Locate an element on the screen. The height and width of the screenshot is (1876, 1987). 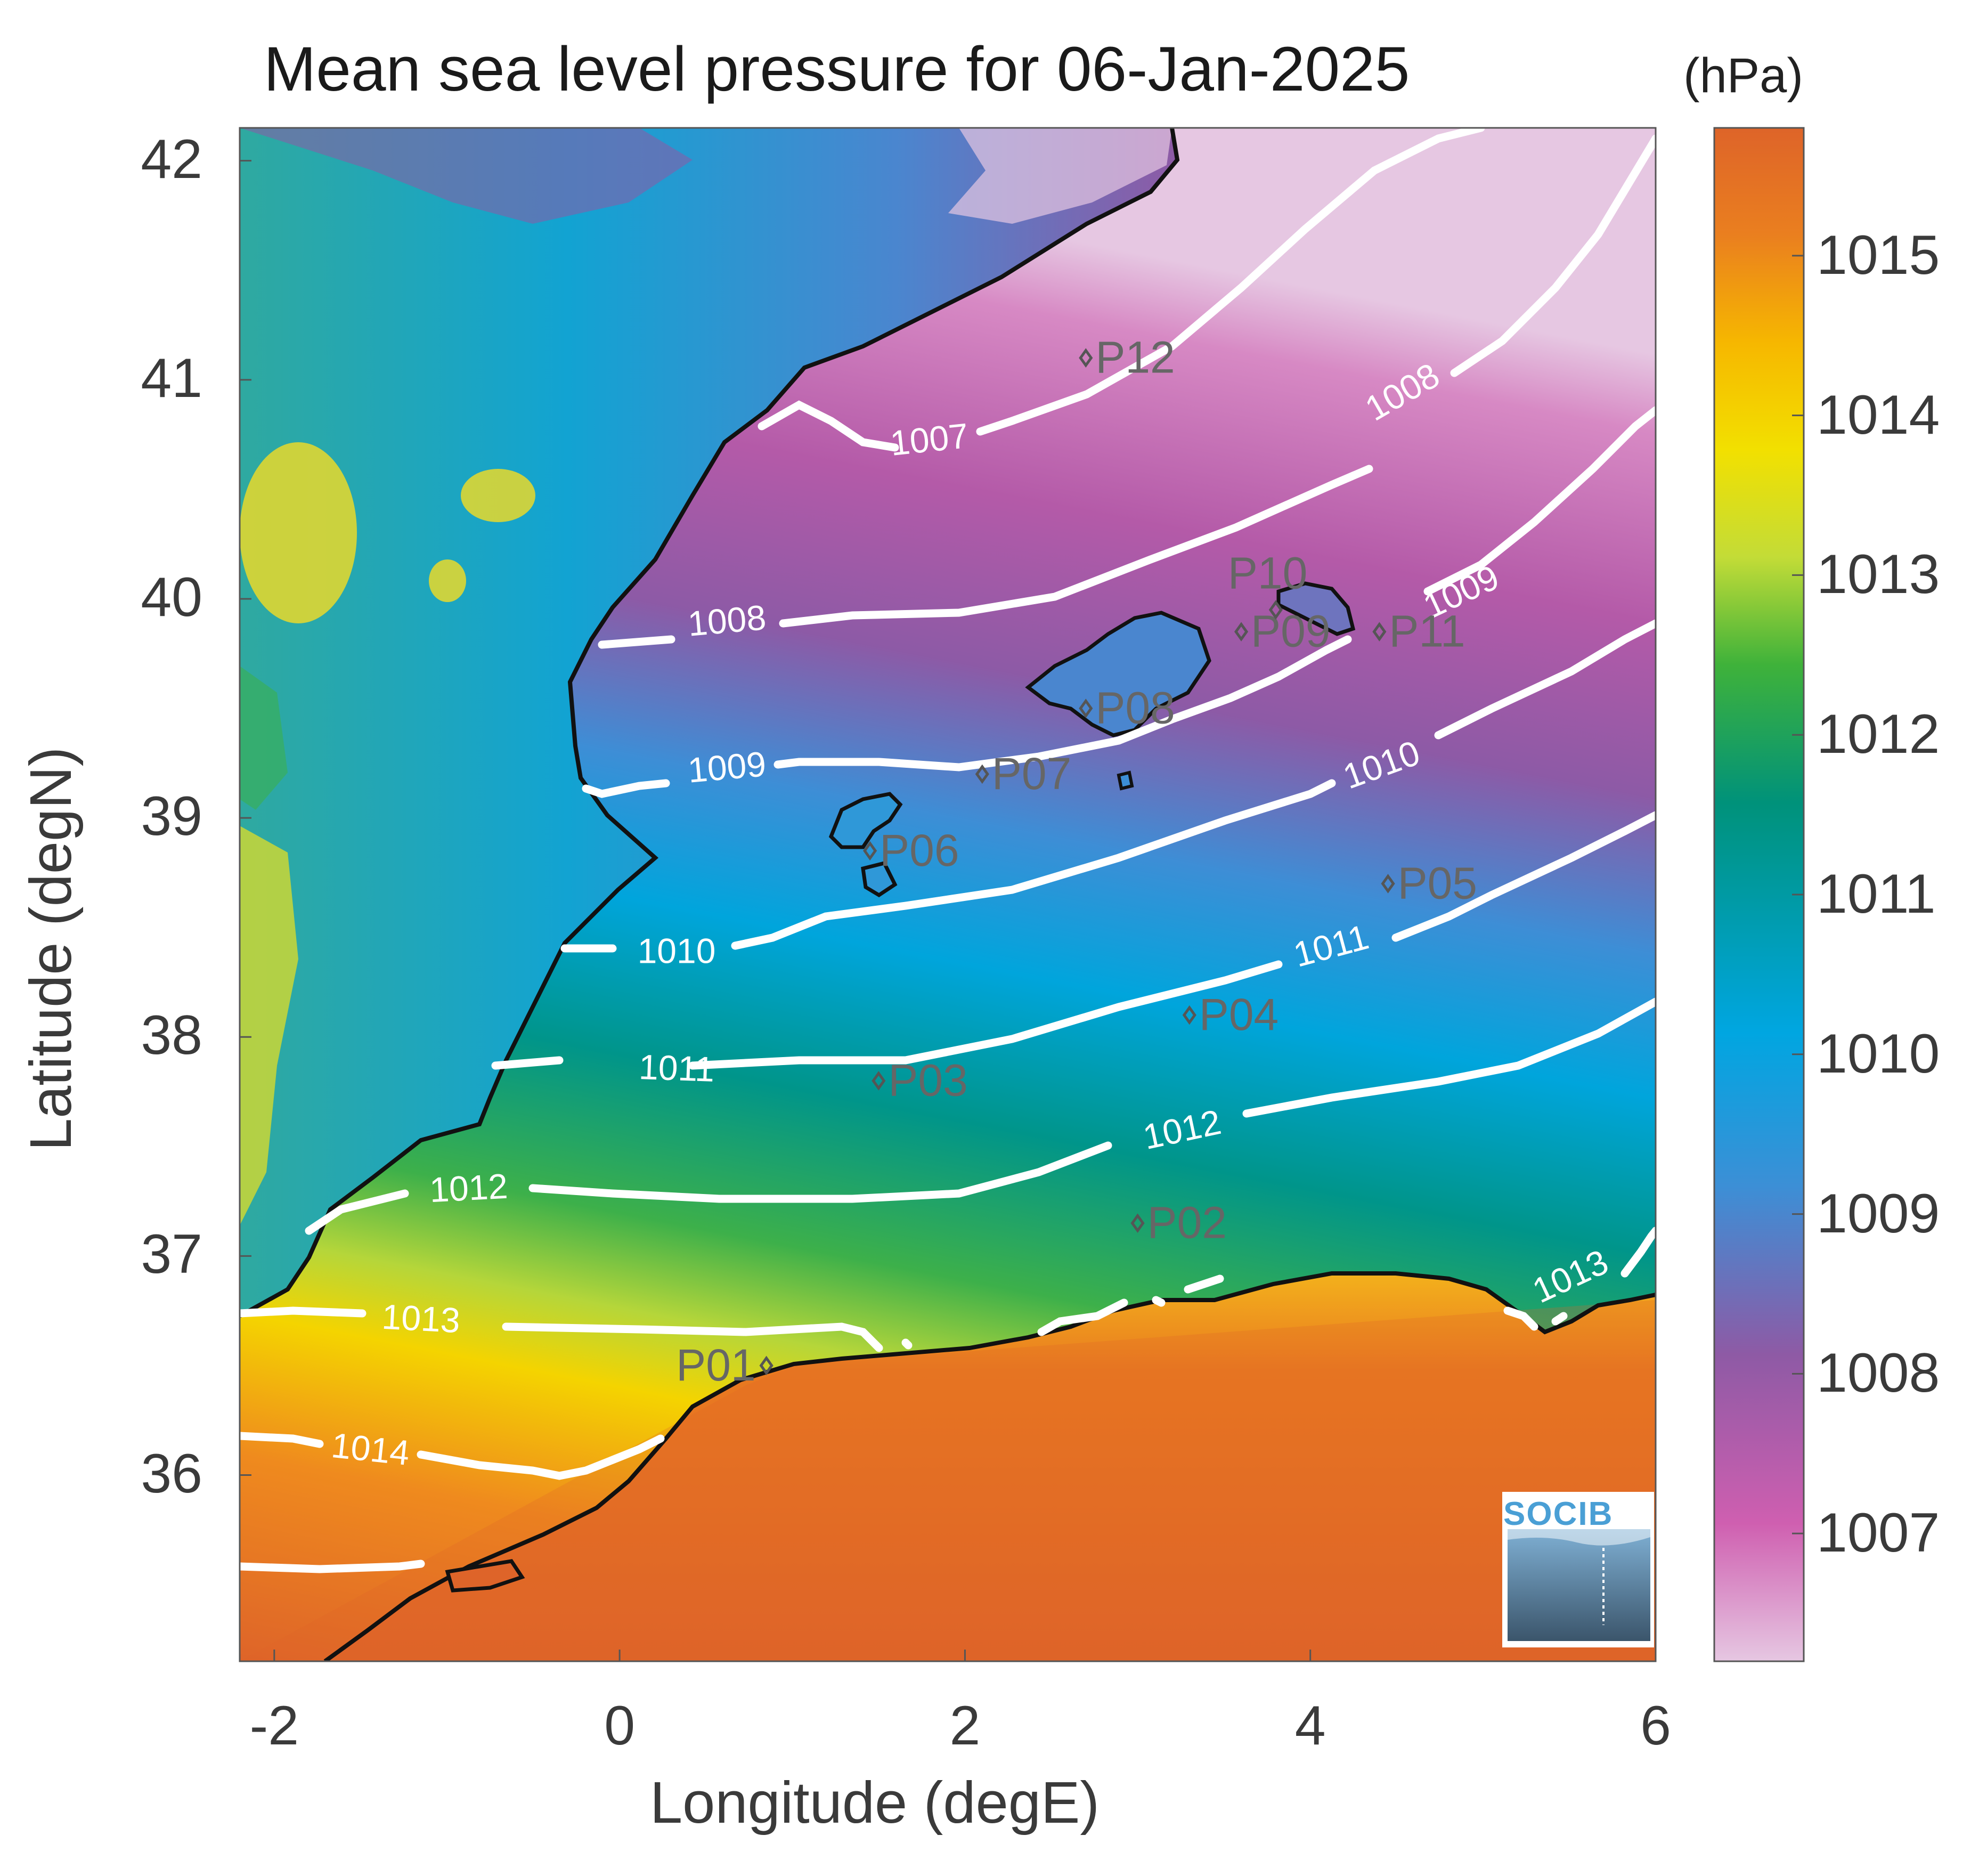
contour-label: 1007 is located at coordinates (930, 439).